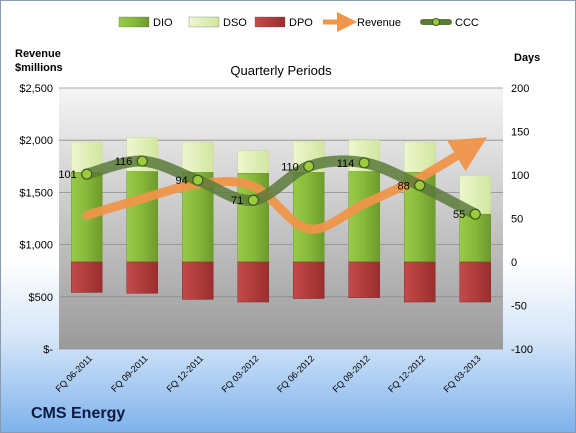 This screenshot has width=576, height=433. I want to click on y-right-tick-label: -50, so click(519, 307).